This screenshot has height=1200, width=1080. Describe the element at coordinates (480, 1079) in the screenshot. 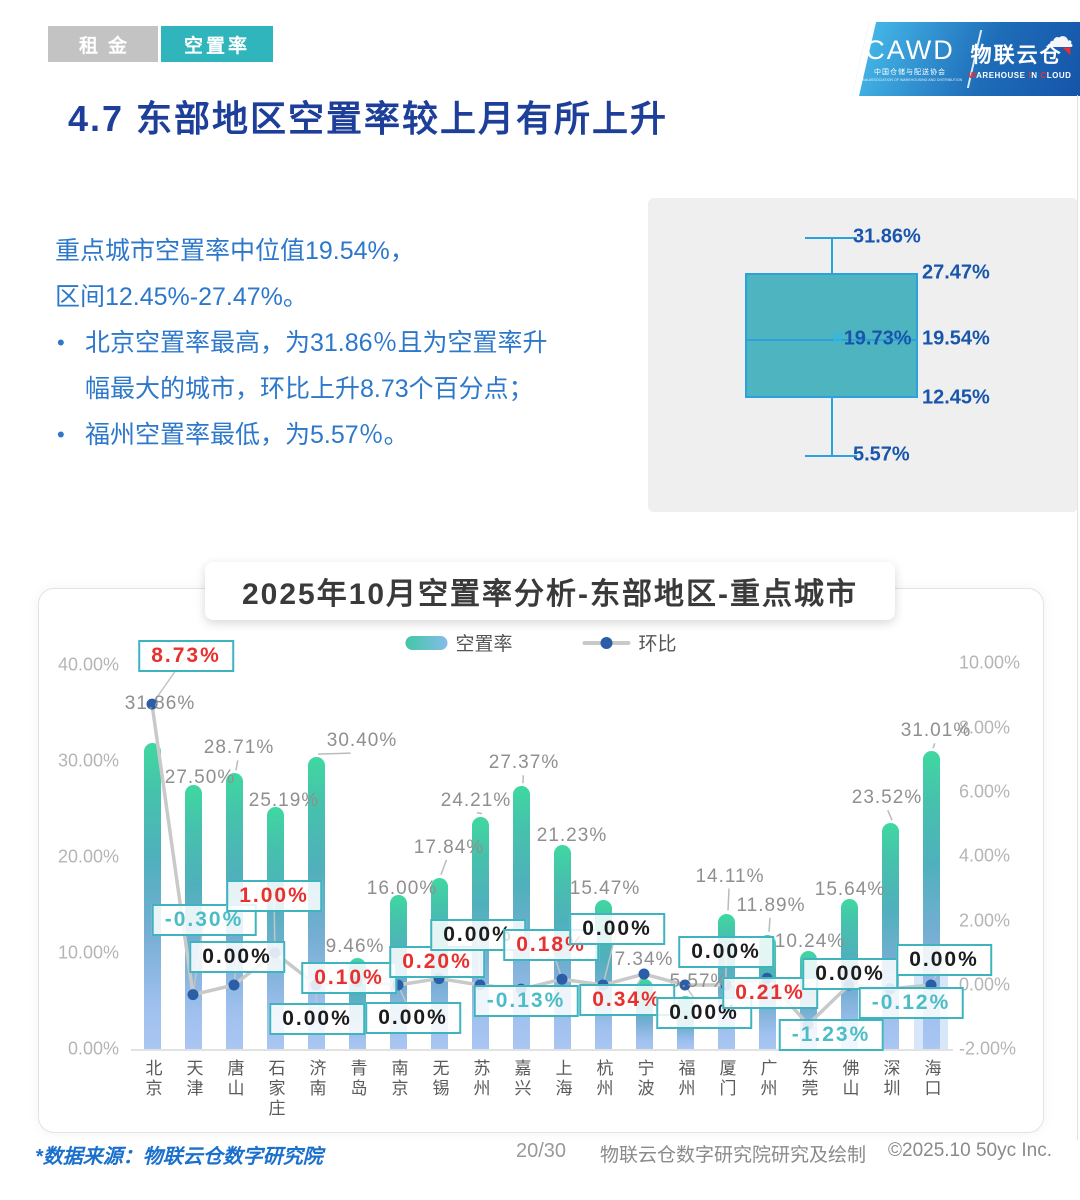

I see `x-axis-label-苏州: 苏州` at that location.